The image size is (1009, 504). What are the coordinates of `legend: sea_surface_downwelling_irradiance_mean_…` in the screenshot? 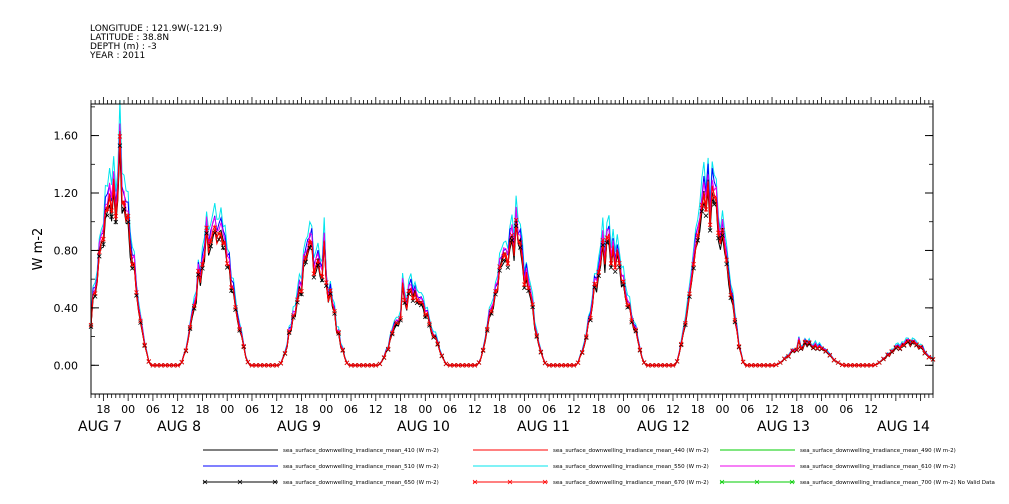 It's located at (598, 467).